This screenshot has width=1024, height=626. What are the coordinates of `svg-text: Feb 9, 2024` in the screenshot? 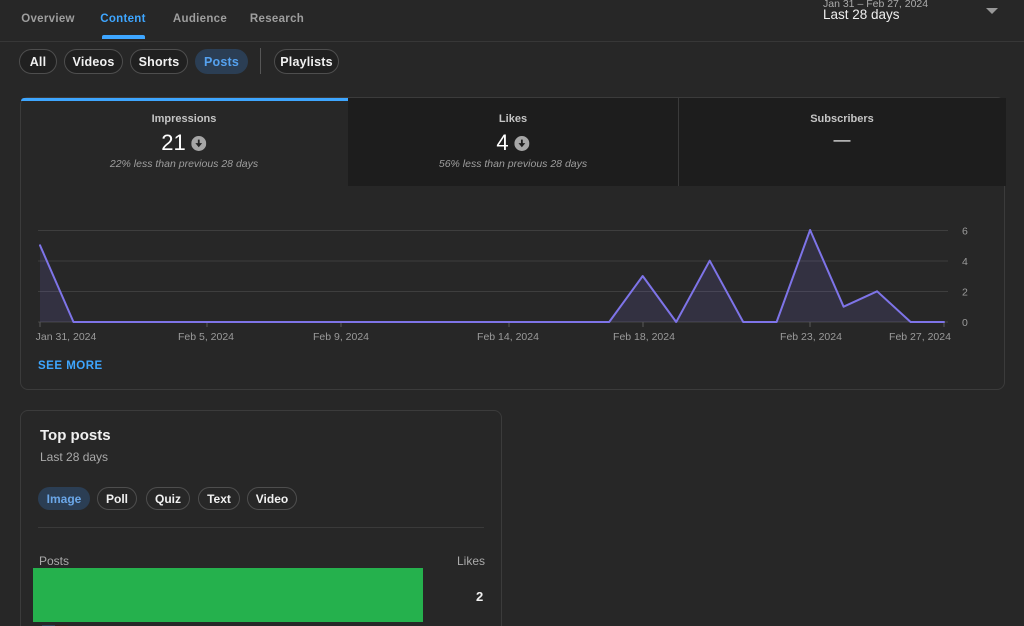 It's located at (341, 337).